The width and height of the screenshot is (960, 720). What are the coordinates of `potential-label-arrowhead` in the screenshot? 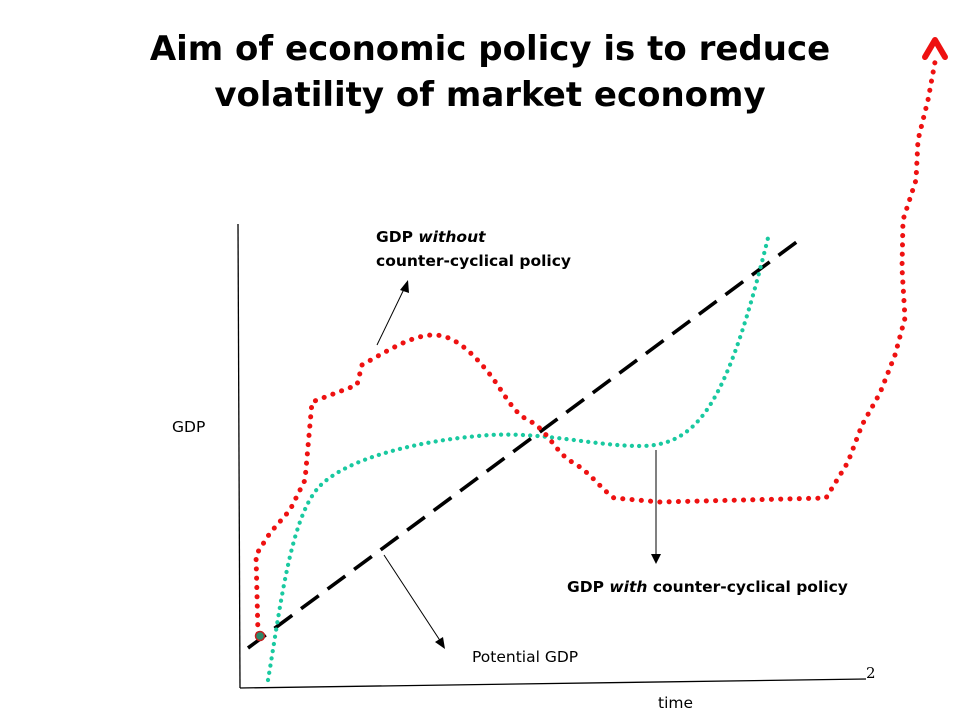 It's located at (440, 643).